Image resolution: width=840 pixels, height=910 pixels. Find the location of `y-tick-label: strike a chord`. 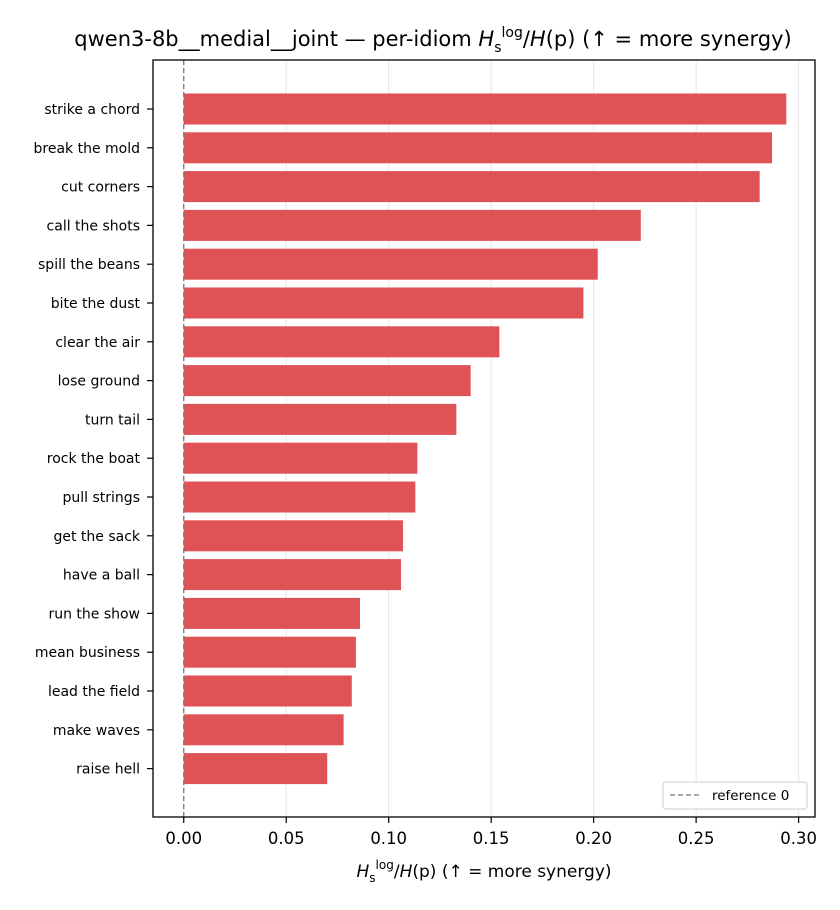

y-tick-label: strike a chord is located at coordinates (92, 110).